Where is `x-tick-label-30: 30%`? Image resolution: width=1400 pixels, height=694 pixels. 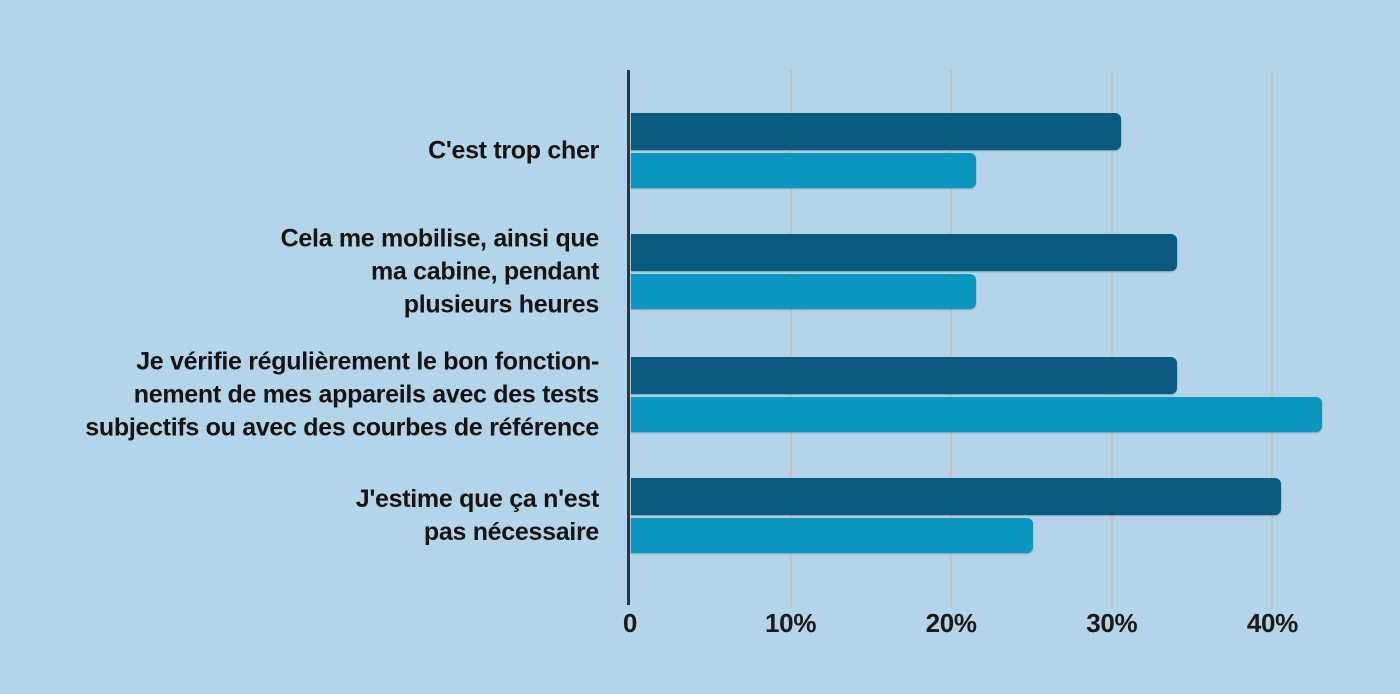
x-tick-label-30: 30% is located at coordinates (1112, 623).